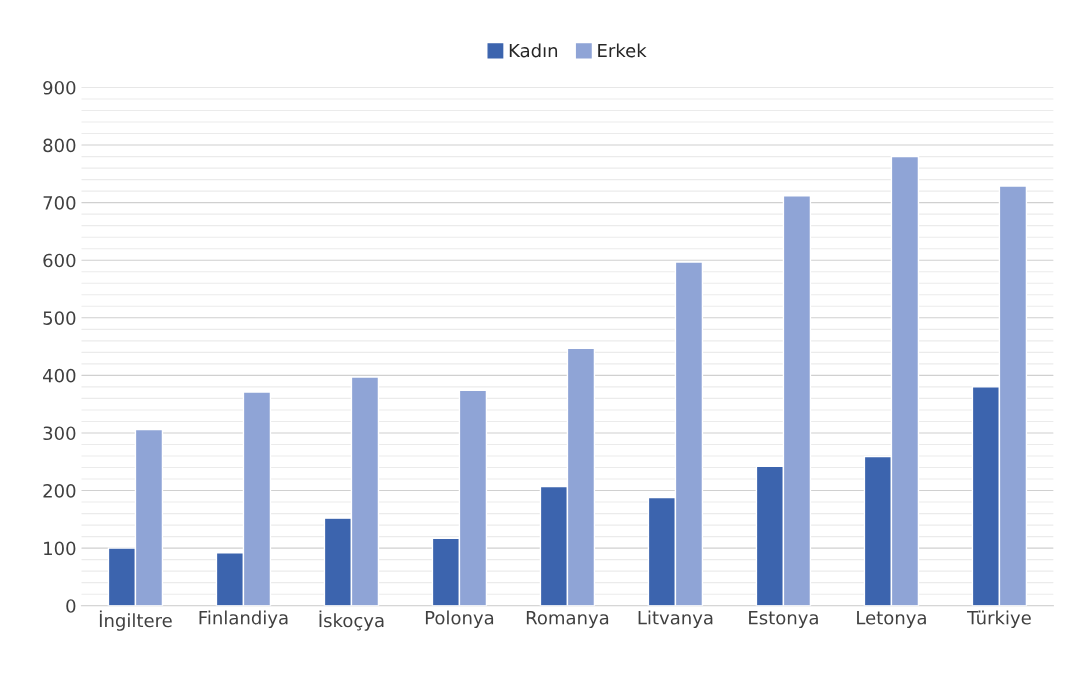 This screenshot has width=1086, height=673. What do you see at coordinates (59, 87) in the screenshot?
I see `y-tick-label: 900` at bounding box center [59, 87].